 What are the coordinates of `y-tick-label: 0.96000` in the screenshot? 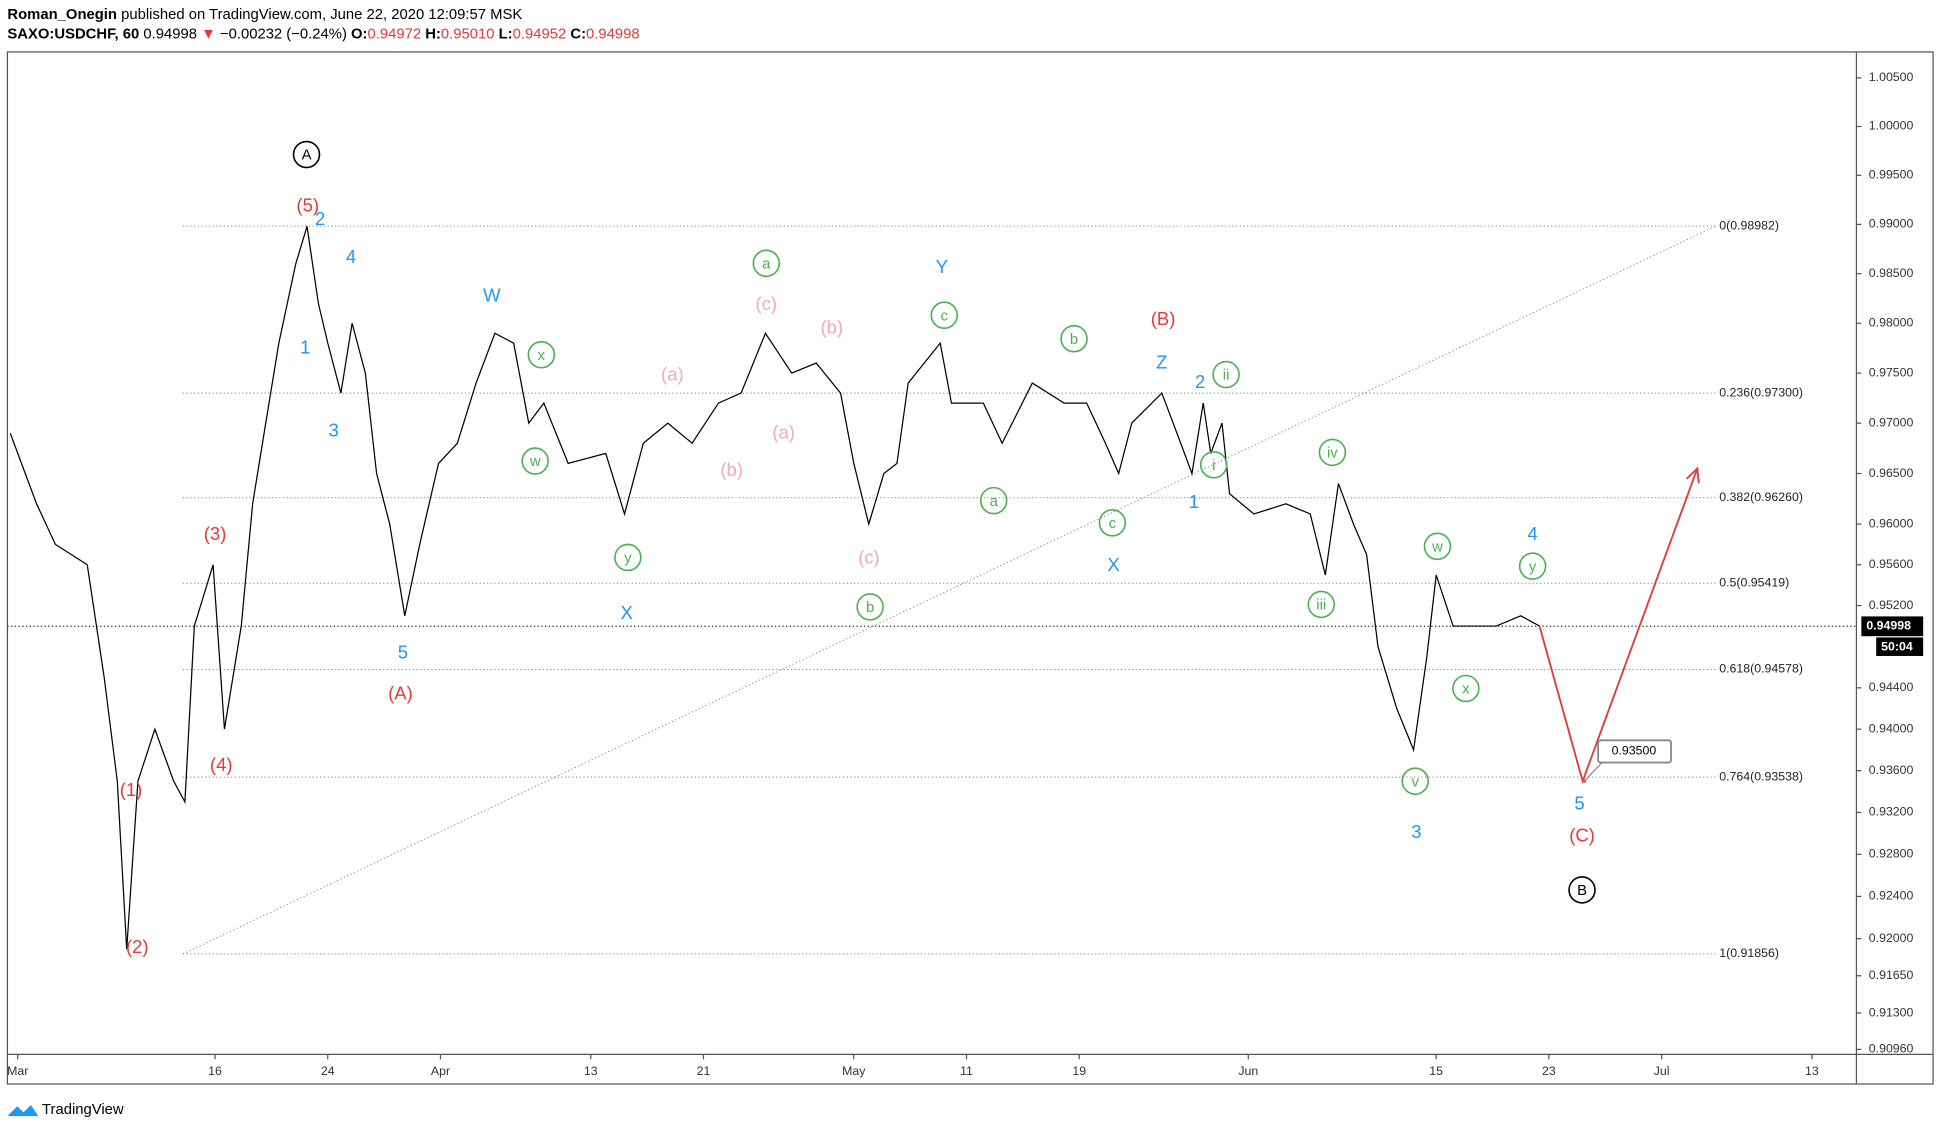 It's located at (1891, 523).